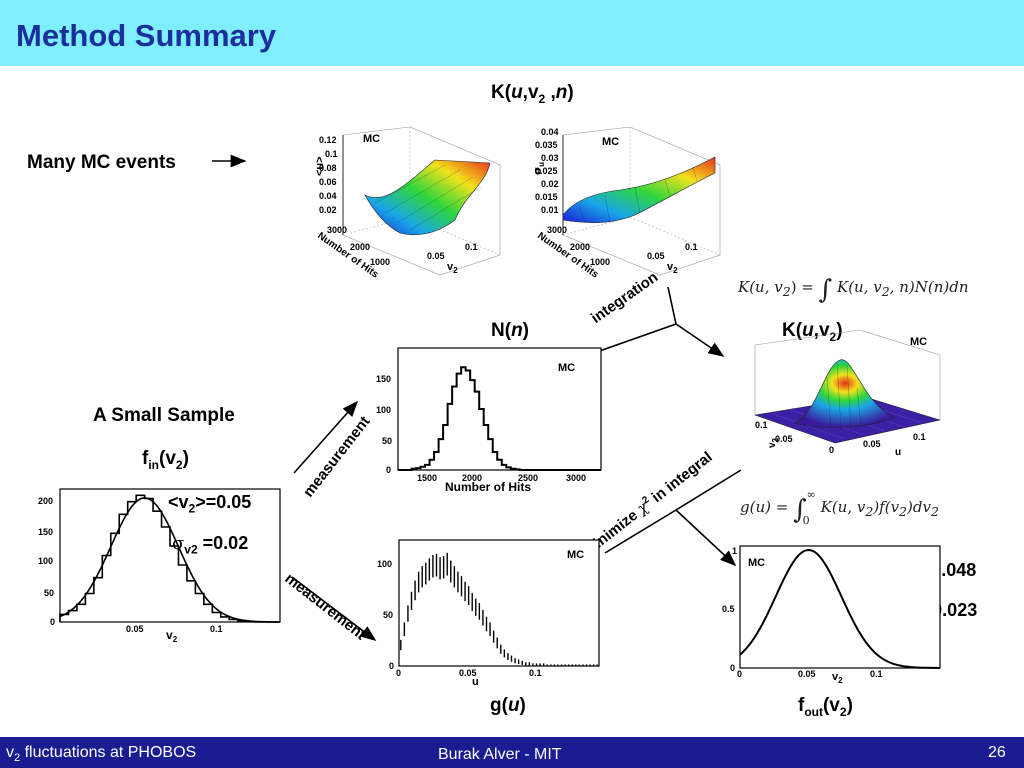 The width and height of the screenshot is (1024, 768). I want to click on z1-ticks: 0.02 0.04 0.06 0.08 0.1 0.12, so click(328, 175).